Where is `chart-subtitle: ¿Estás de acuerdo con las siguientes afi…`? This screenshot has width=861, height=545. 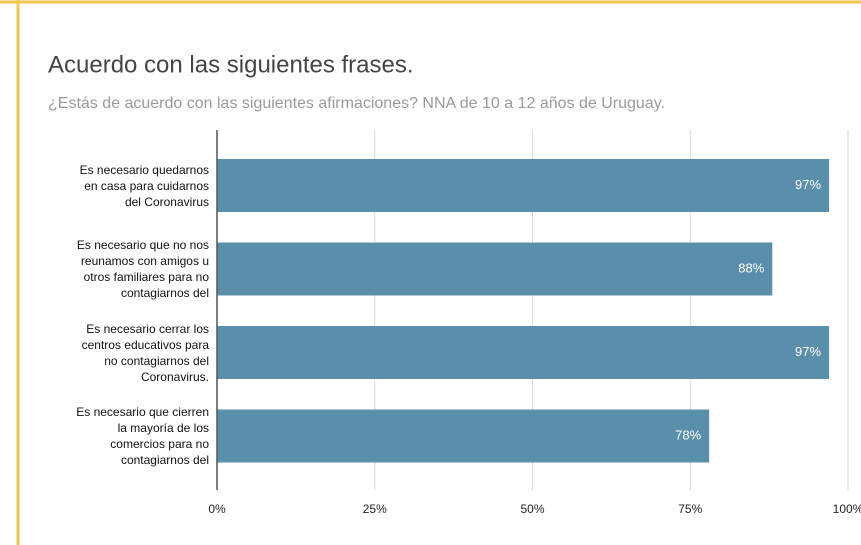 chart-subtitle: ¿Estás de acuerdo con las siguientes afi… is located at coordinates (356, 103).